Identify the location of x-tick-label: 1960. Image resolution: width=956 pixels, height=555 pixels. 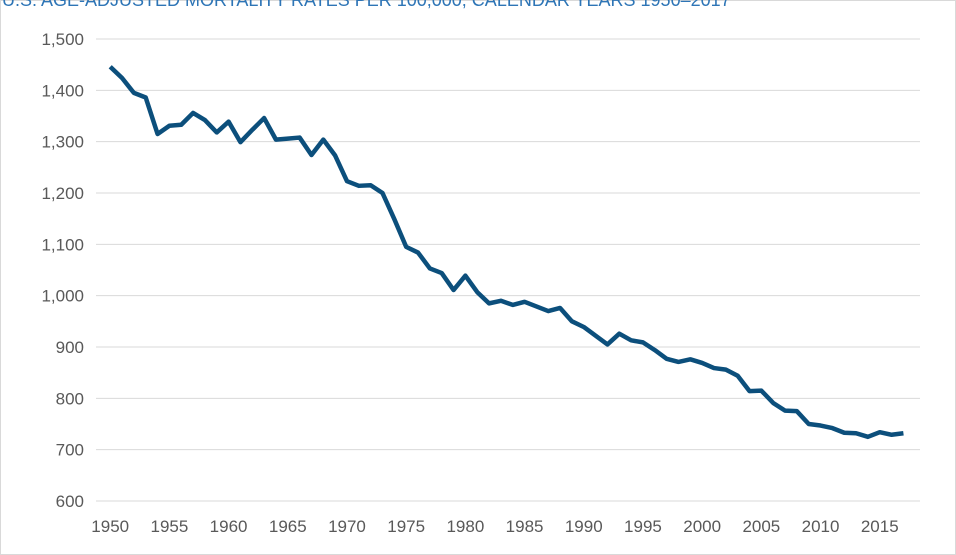
(229, 526).